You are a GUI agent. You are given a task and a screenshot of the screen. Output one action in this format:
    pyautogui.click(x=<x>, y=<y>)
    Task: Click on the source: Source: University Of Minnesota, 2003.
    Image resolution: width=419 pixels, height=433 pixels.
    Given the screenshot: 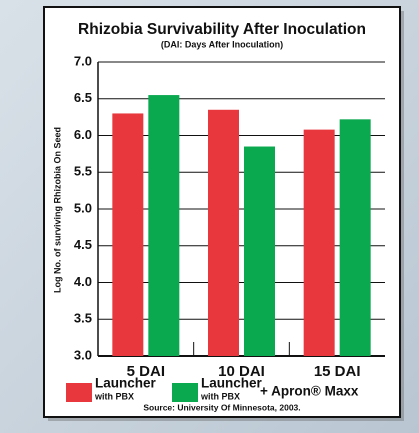 What is the action you would take?
    pyautogui.click(x=221, y=407)
    